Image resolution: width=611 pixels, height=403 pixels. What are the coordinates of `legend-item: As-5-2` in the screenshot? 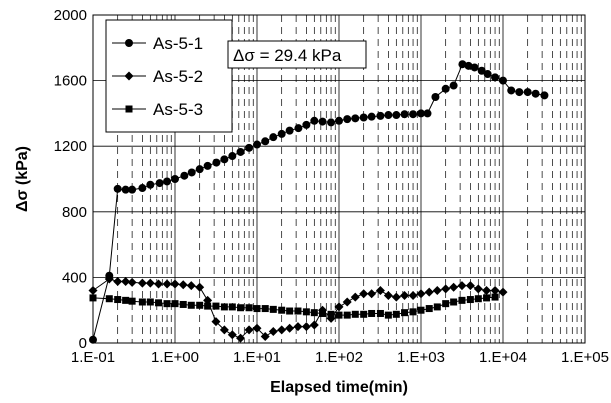 It's located at (157, 76).